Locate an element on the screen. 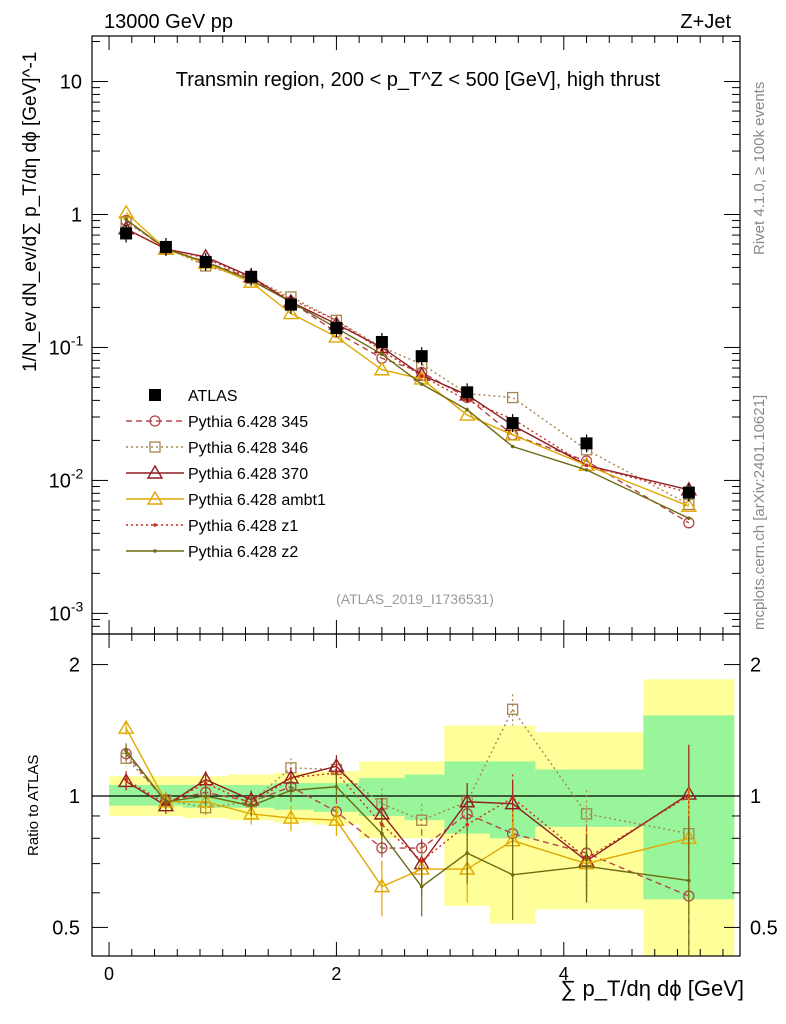 The width and height of the screenshot is (786, 1024). y-tick-label-ratio-left: 1 is located at coordinates (74, 797).